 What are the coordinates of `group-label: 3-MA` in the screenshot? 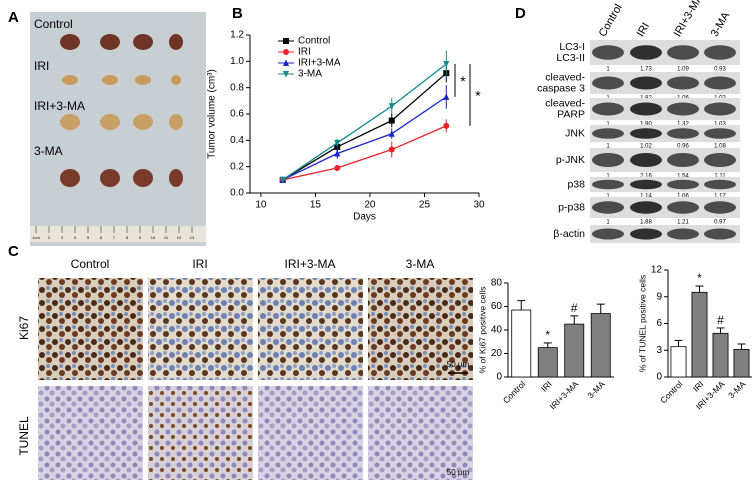 It's located at (48, 151).